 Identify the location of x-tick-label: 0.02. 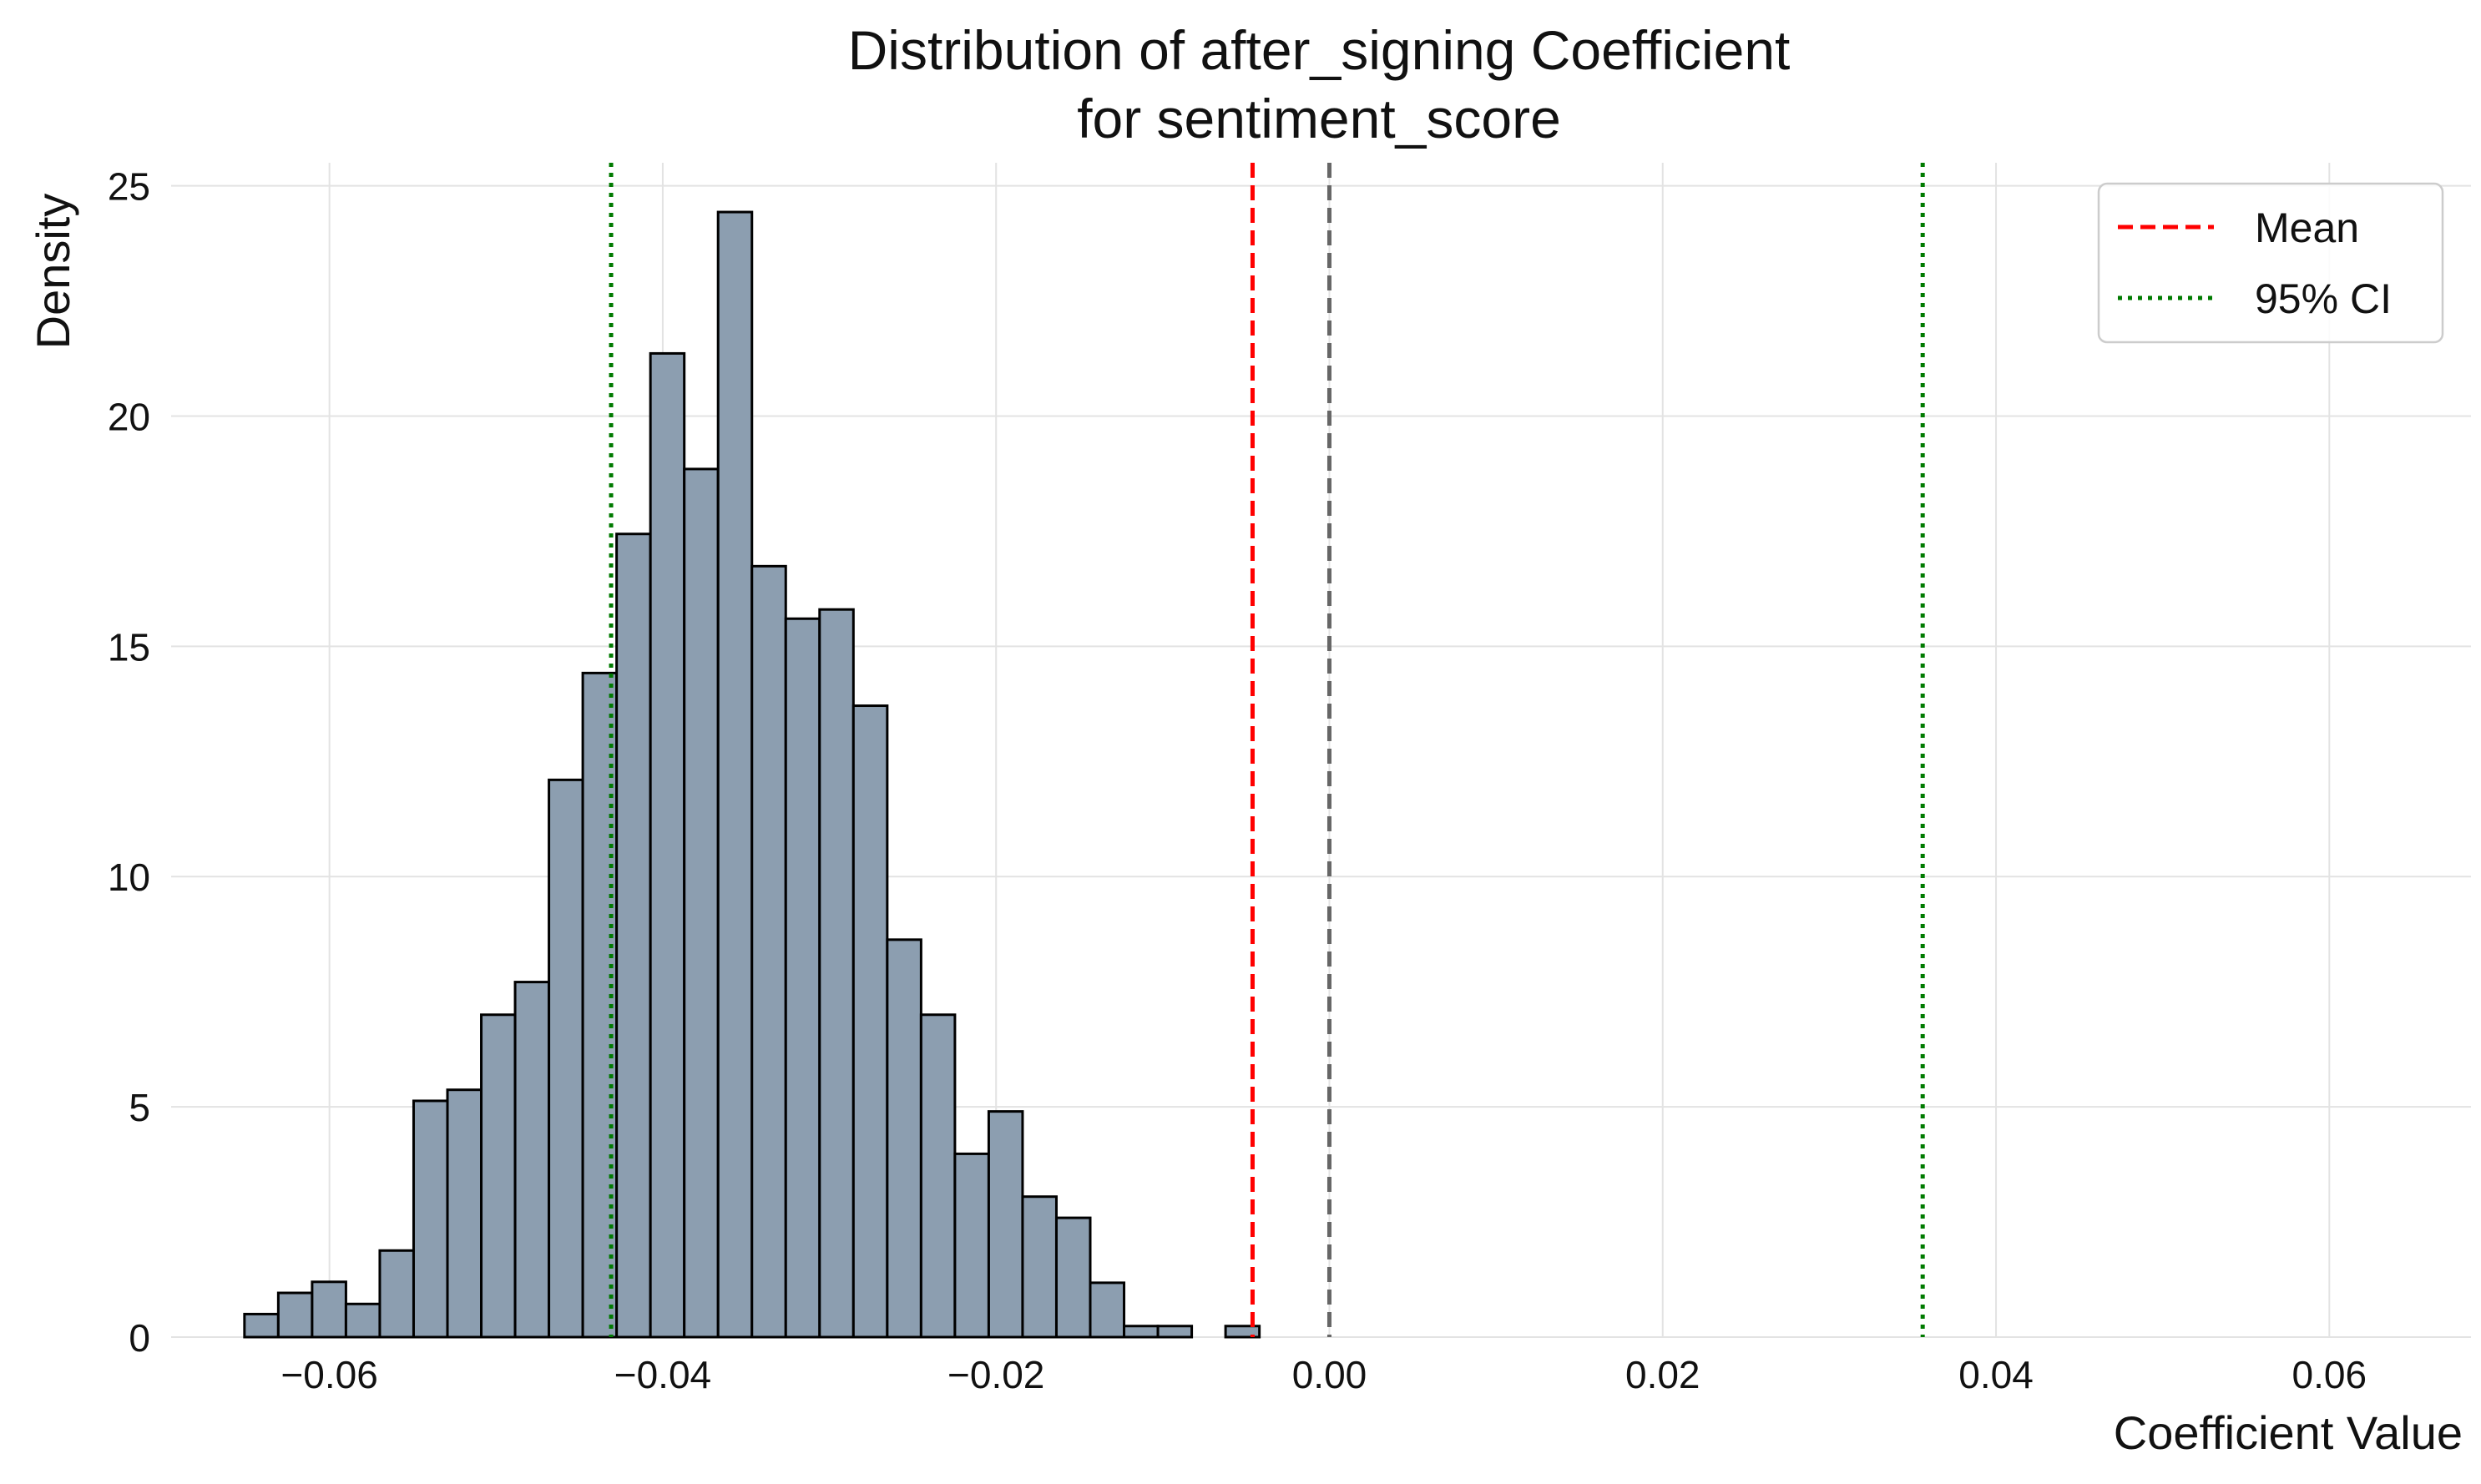
(1663, 1374).